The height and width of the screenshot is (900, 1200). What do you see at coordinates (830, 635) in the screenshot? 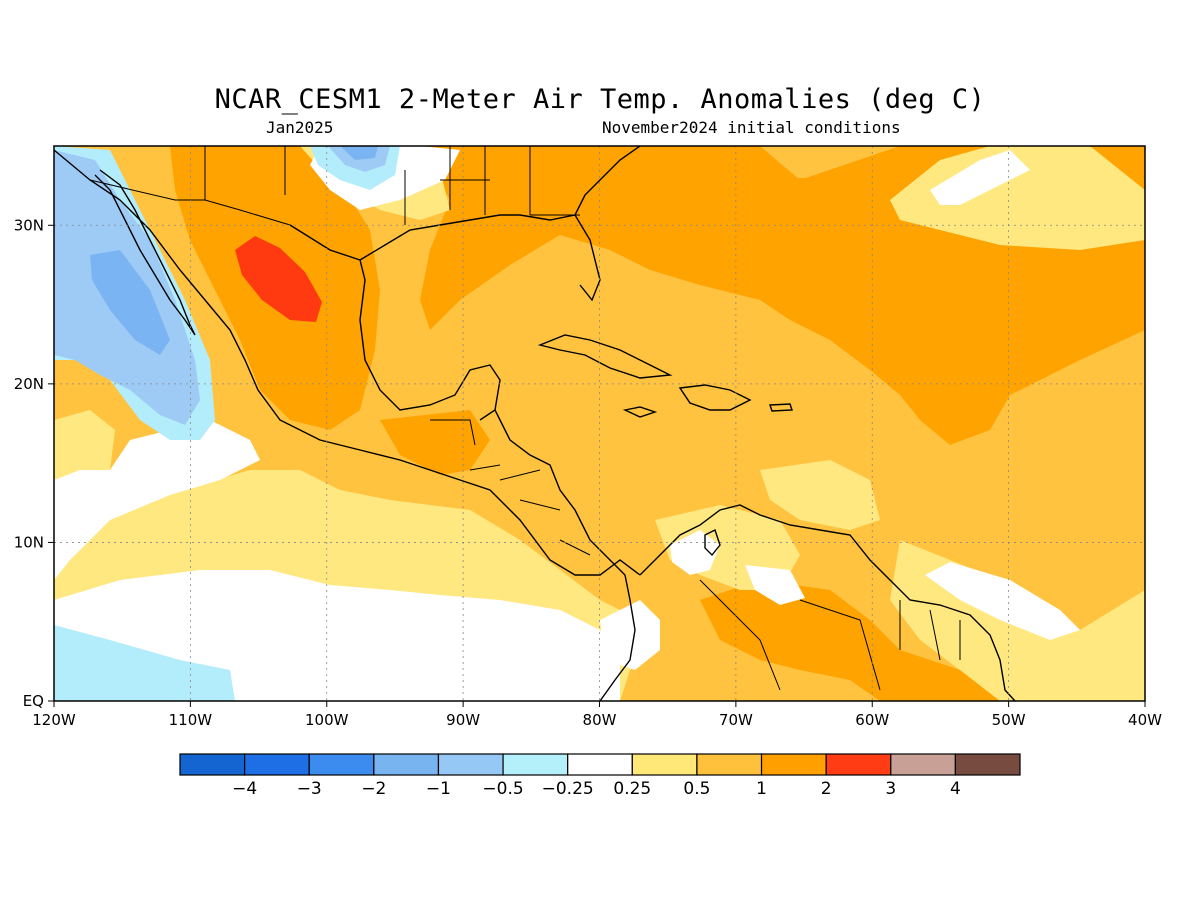
I see `south-america-borders` at bounding box center [830, 635].